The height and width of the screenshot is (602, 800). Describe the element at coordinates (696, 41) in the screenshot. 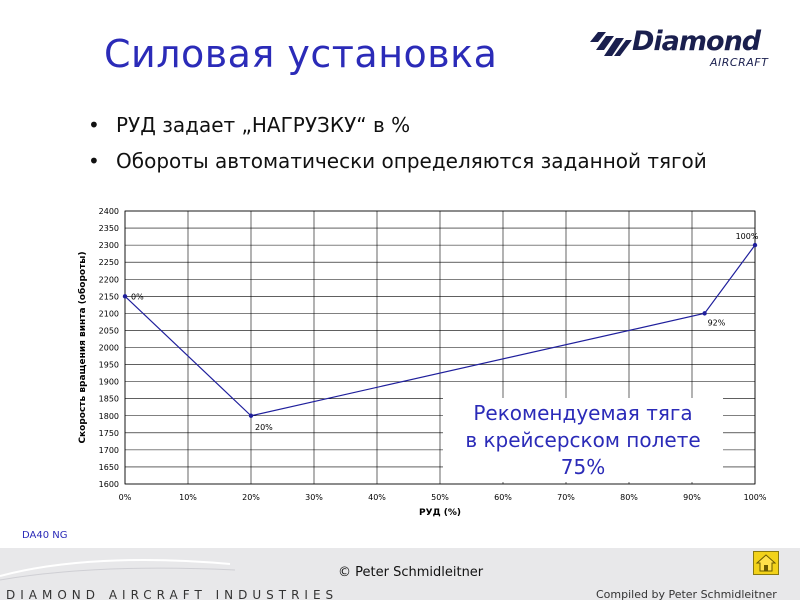

I see `logo-wordmark: Diamond` at that location.